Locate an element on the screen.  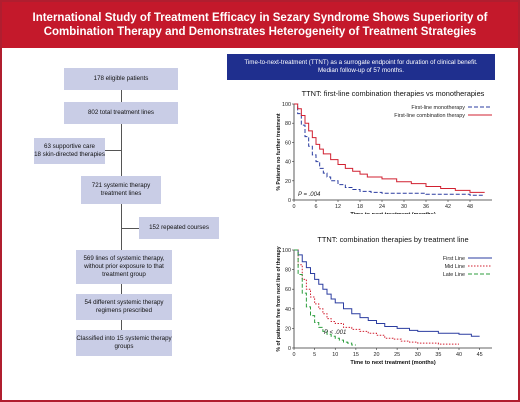
flow-box-lines: 802 total treatment lines is located at coordinates (121, 113).